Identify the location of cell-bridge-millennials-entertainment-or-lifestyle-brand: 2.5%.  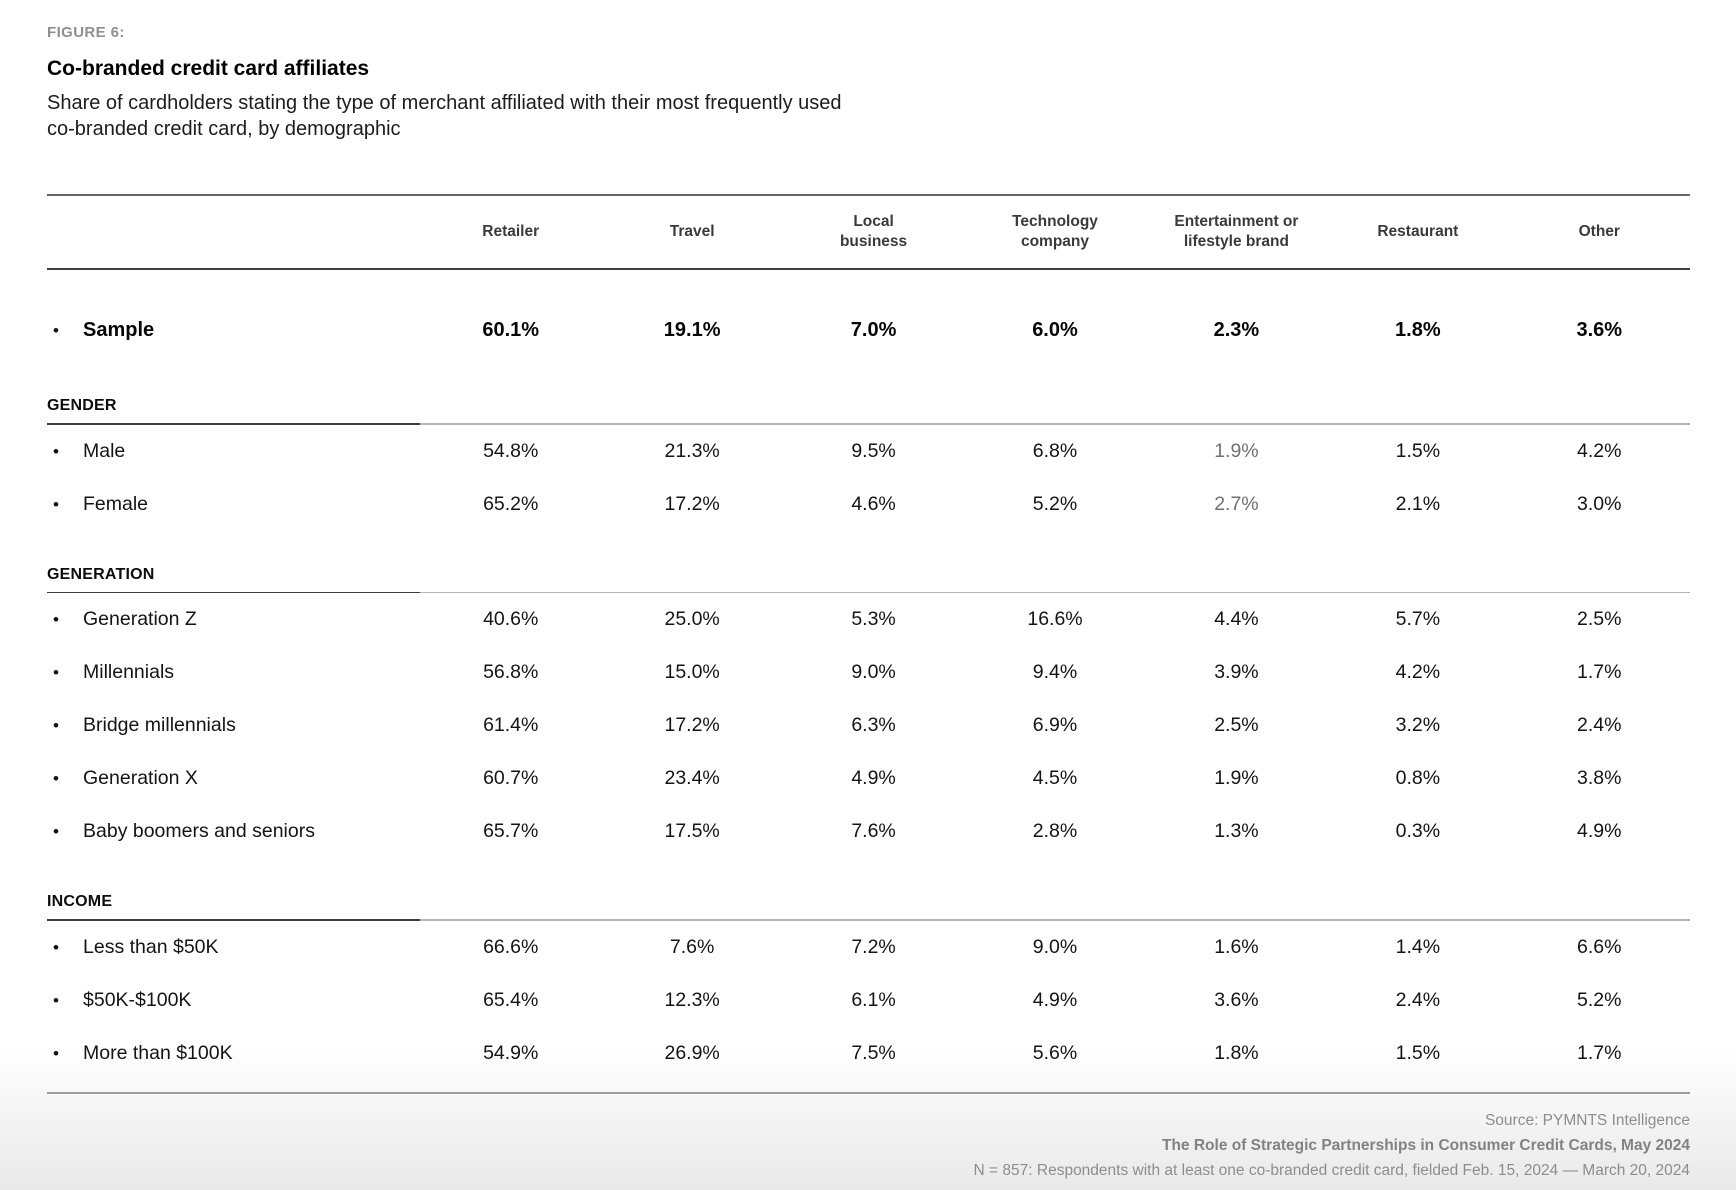
(1236, 725).